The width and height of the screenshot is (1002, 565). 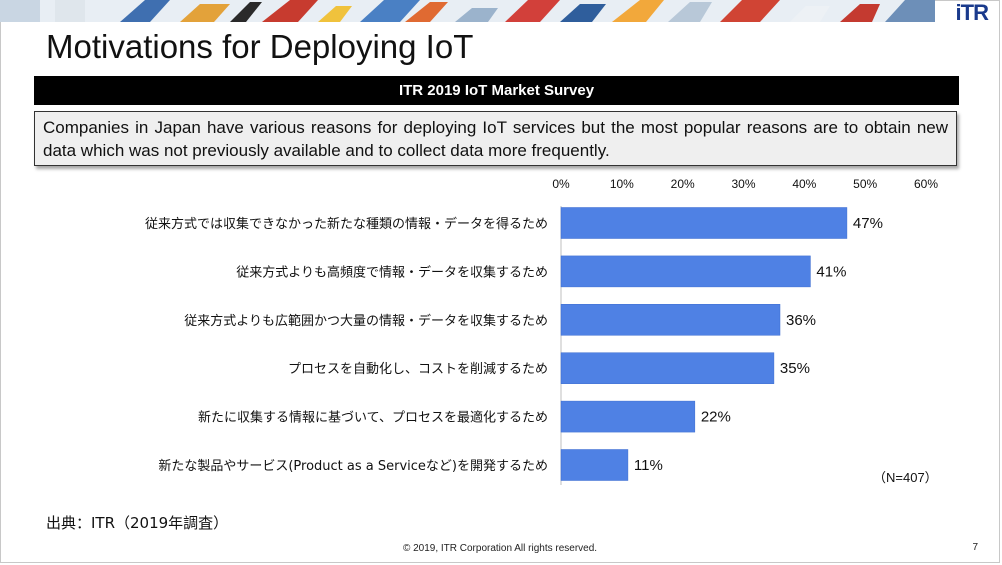 What do you see at coordinates (801, 320) in the screenshot?
I see `data-label: 36%` at bounding box center [801, 320].